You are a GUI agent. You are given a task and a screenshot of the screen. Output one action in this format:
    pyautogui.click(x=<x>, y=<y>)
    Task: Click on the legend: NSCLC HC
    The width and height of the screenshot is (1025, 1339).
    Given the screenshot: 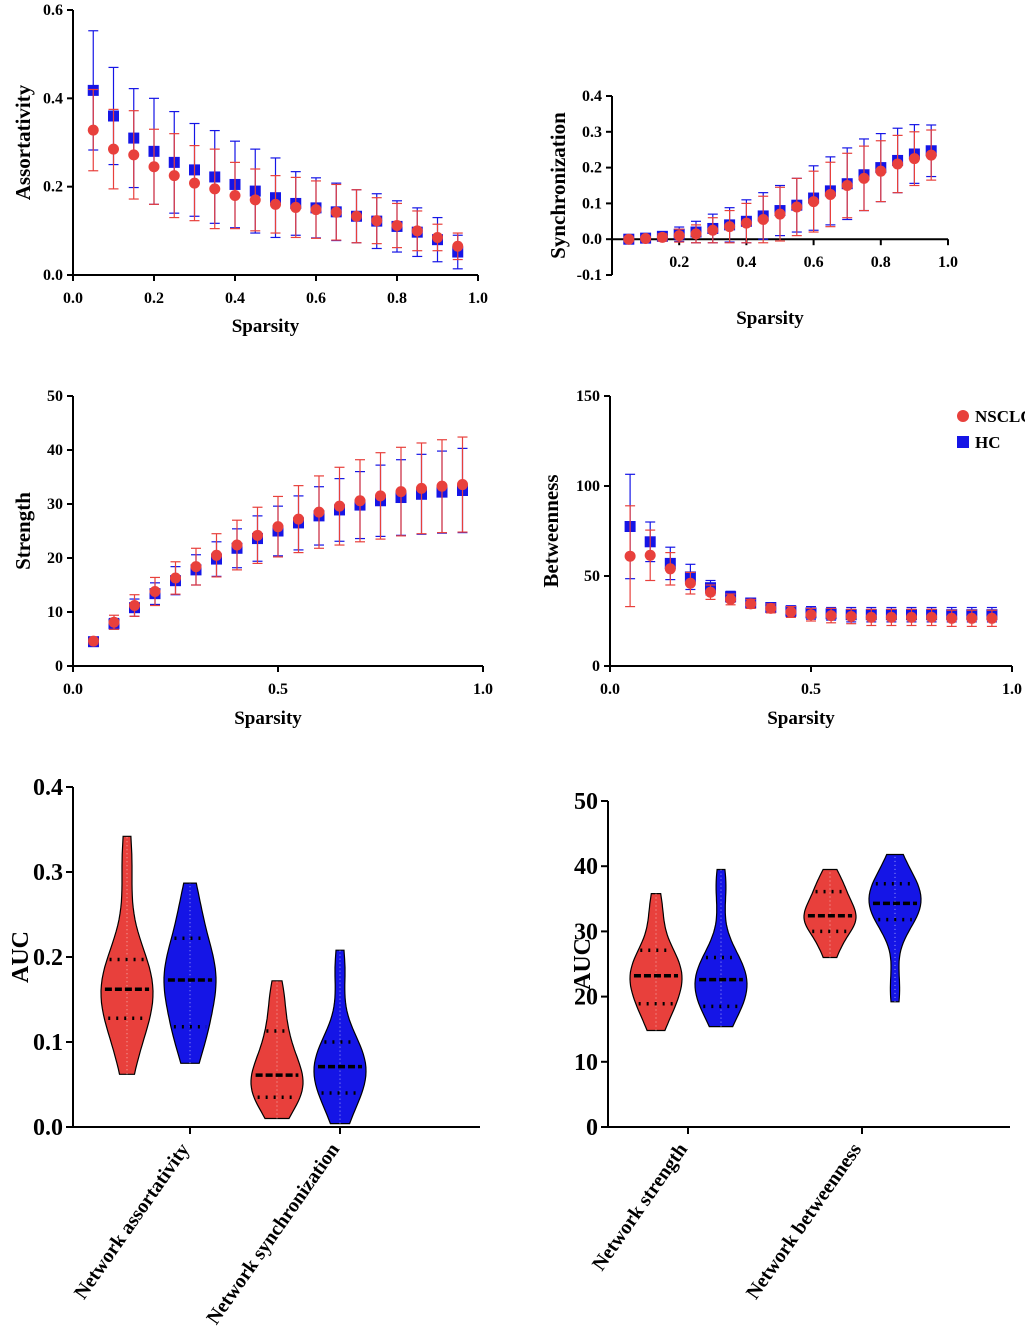 What is the action you would take?
    pyautogui.click(x=991, y=429)
    